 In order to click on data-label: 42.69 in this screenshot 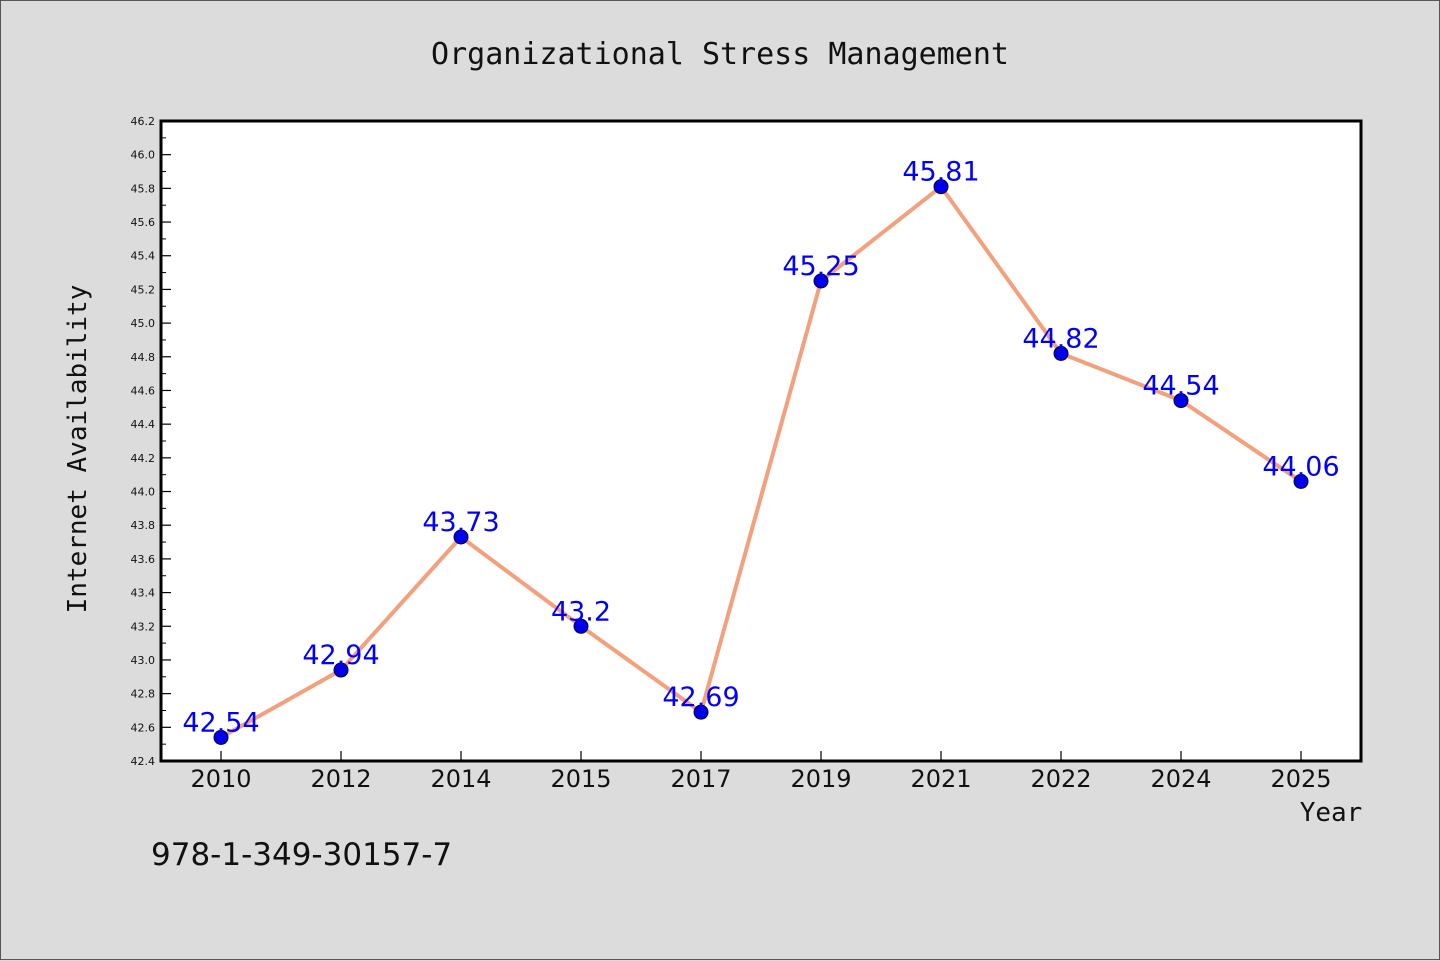, I will do `click(700, 697)`.